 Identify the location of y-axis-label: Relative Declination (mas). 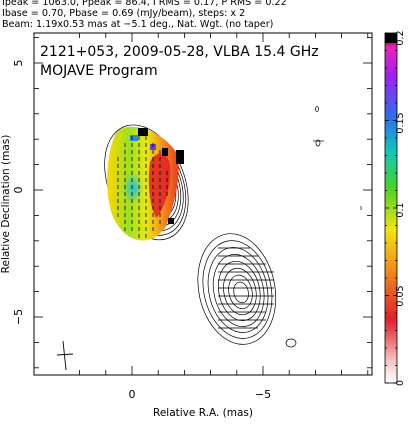
(6, 204).